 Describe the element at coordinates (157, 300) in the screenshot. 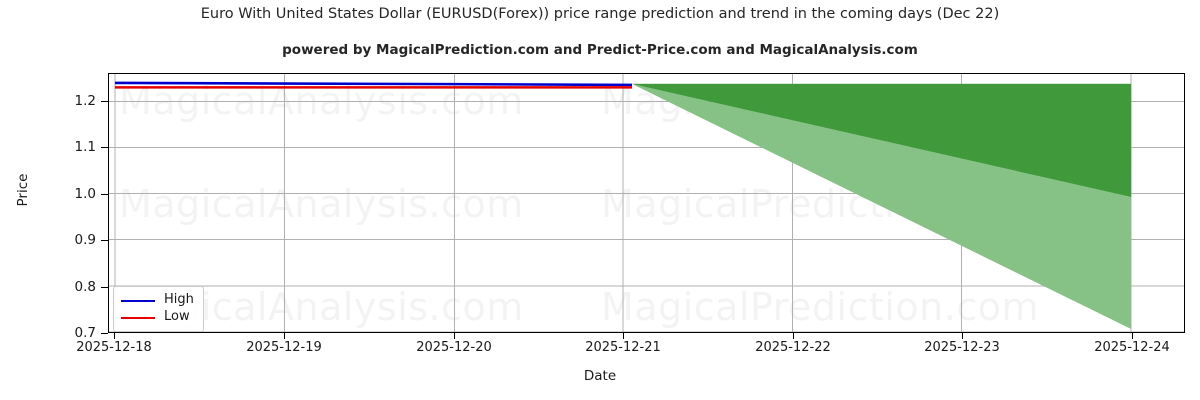

I see `legend-item-high: High` at that location.